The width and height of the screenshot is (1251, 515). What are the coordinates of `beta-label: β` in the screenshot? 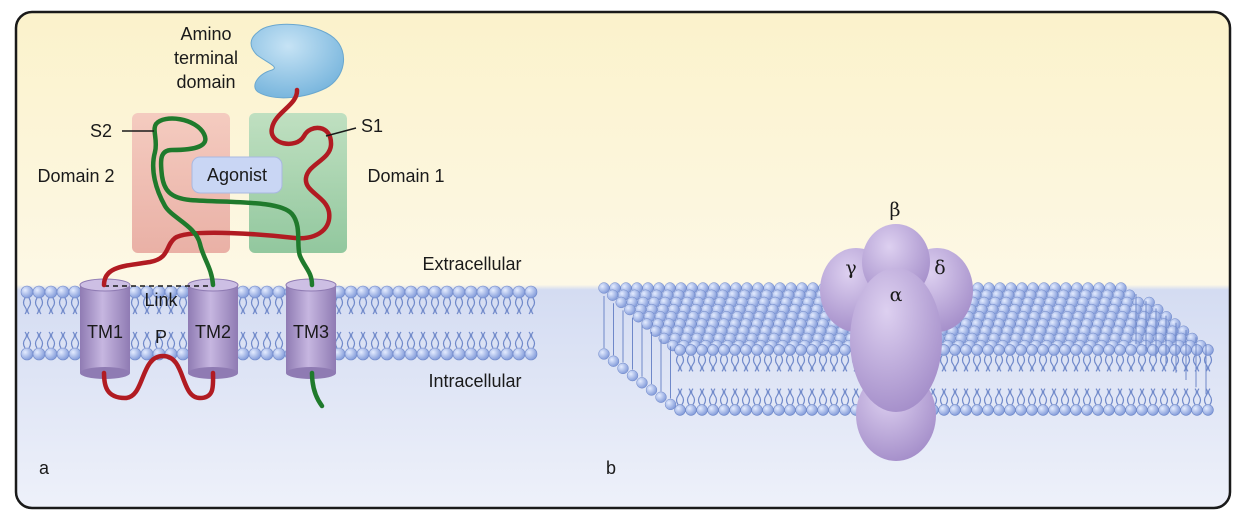 It's located at (895, 210).